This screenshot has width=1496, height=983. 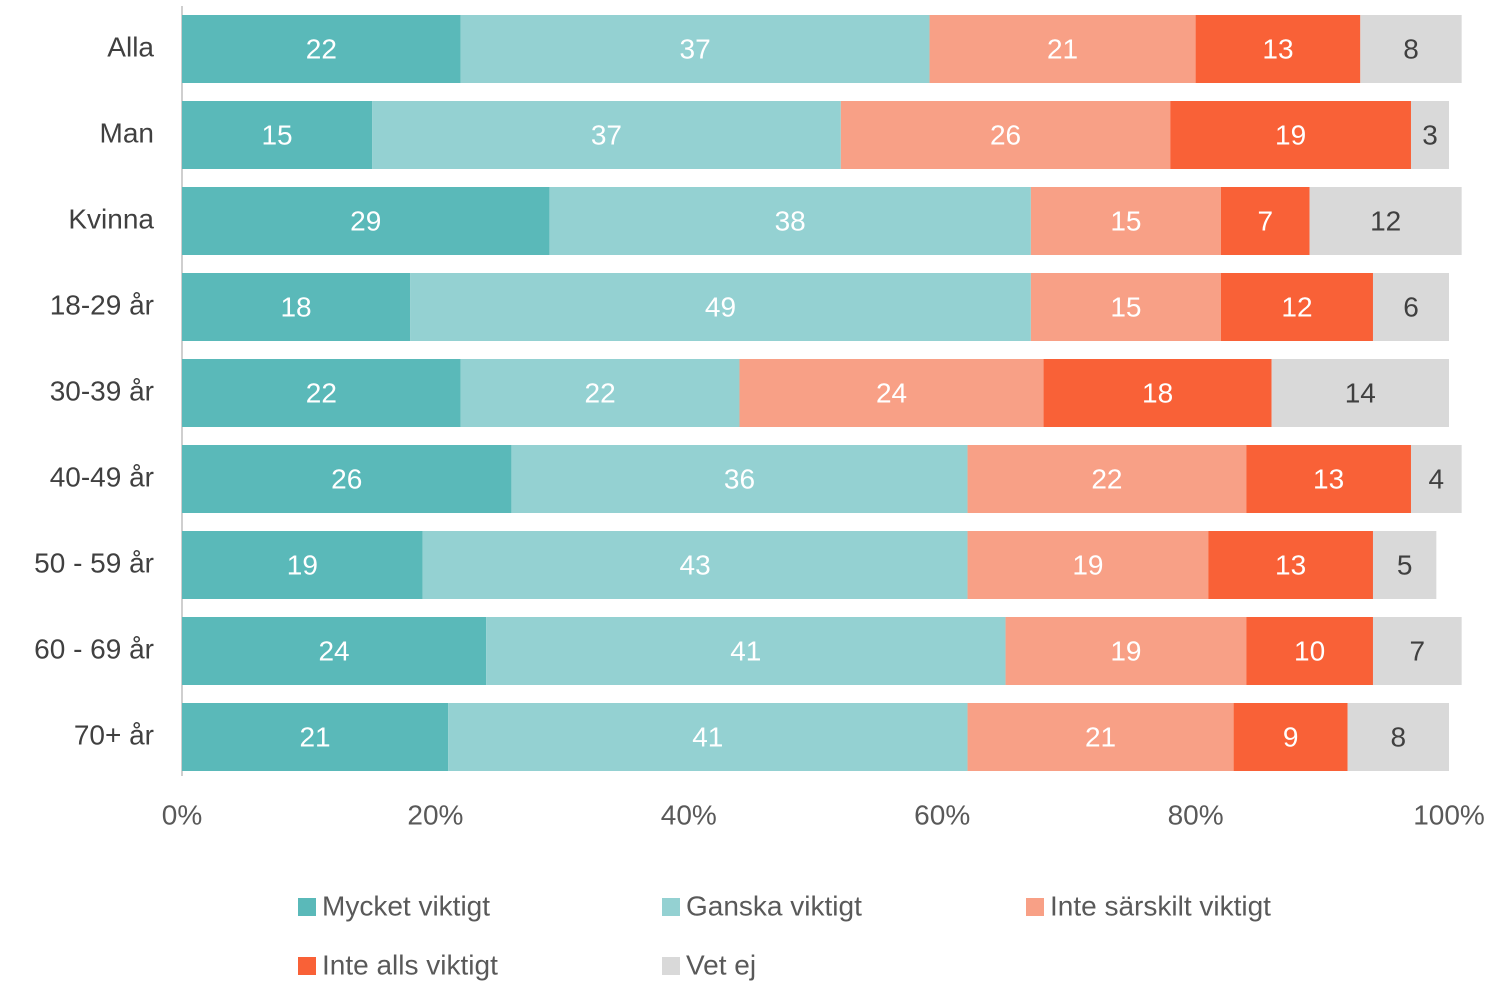 What do you see at coordinates (689, 814) in the screenshot?
I see `x-tick-label: 40%` at bounding box center [689, 814].